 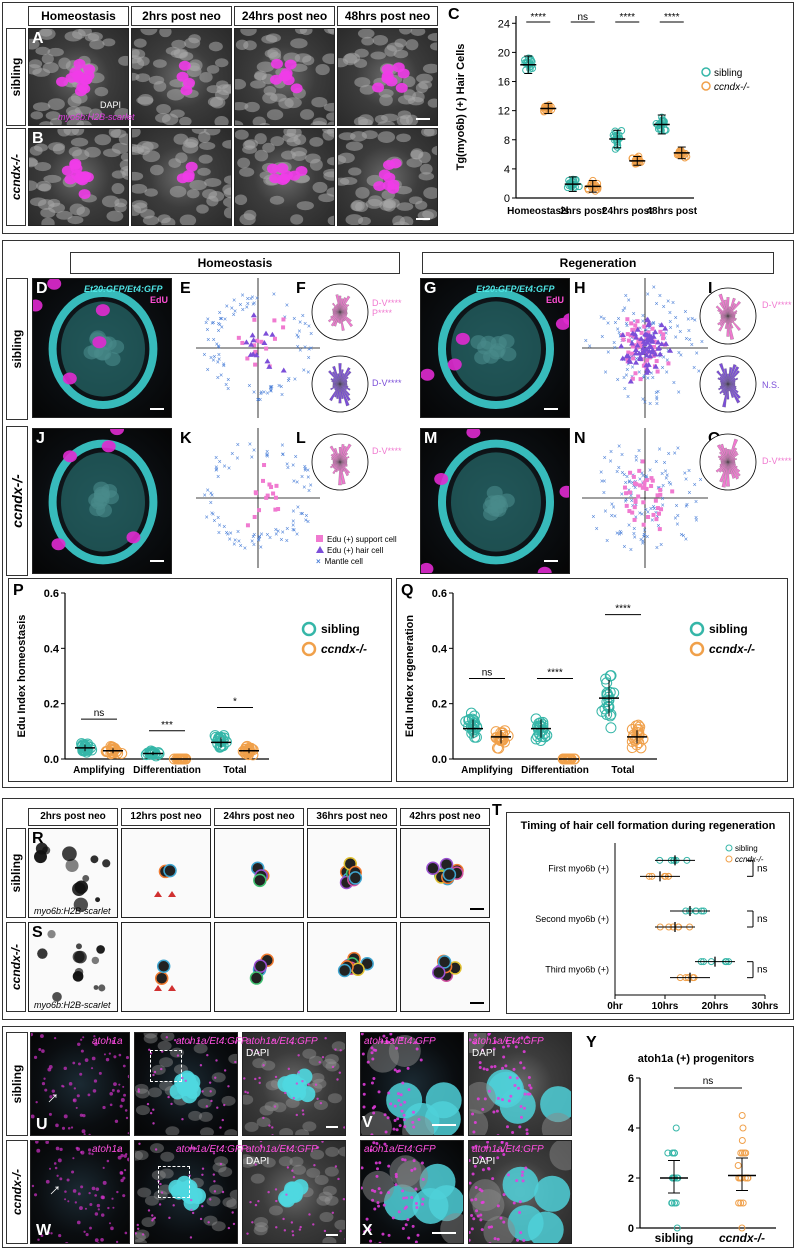 What do you see at coordinates (777, 305) in the screenshot?
I see `rose-i-label-1: D-V****` at bounding box center [777, 305].